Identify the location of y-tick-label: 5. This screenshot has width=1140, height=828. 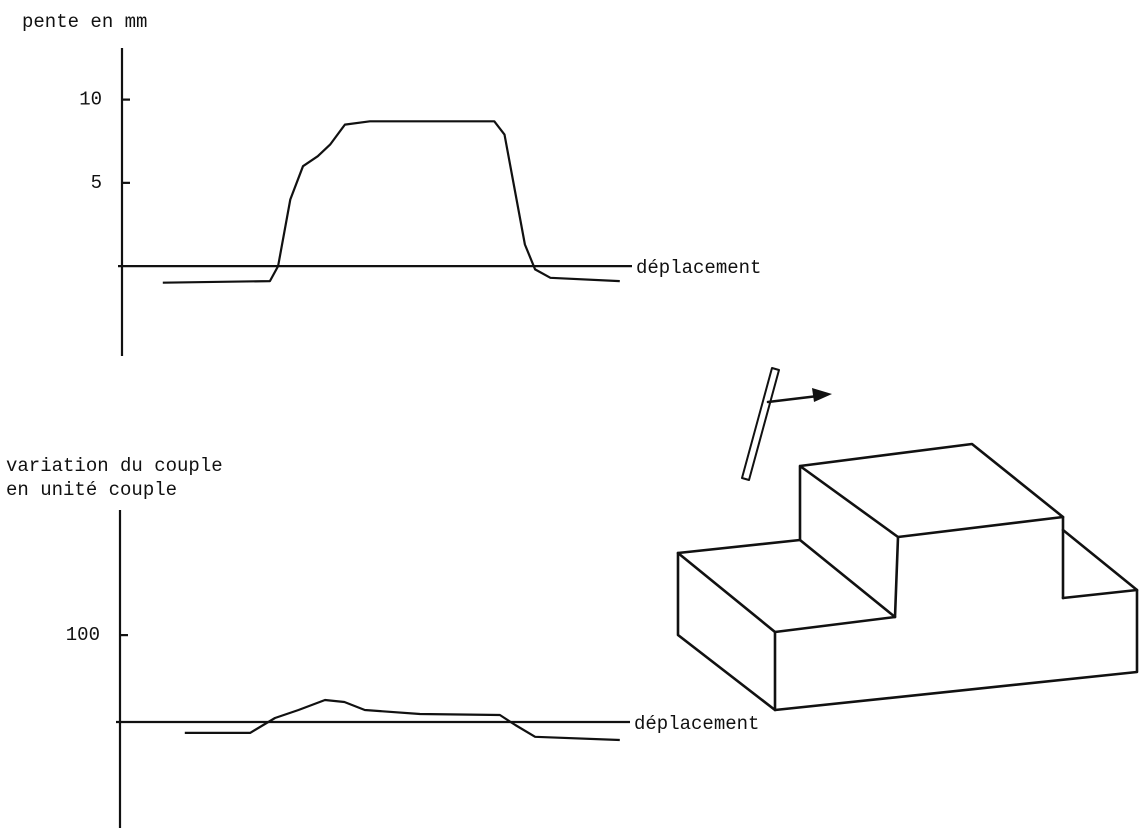
(96, 183).